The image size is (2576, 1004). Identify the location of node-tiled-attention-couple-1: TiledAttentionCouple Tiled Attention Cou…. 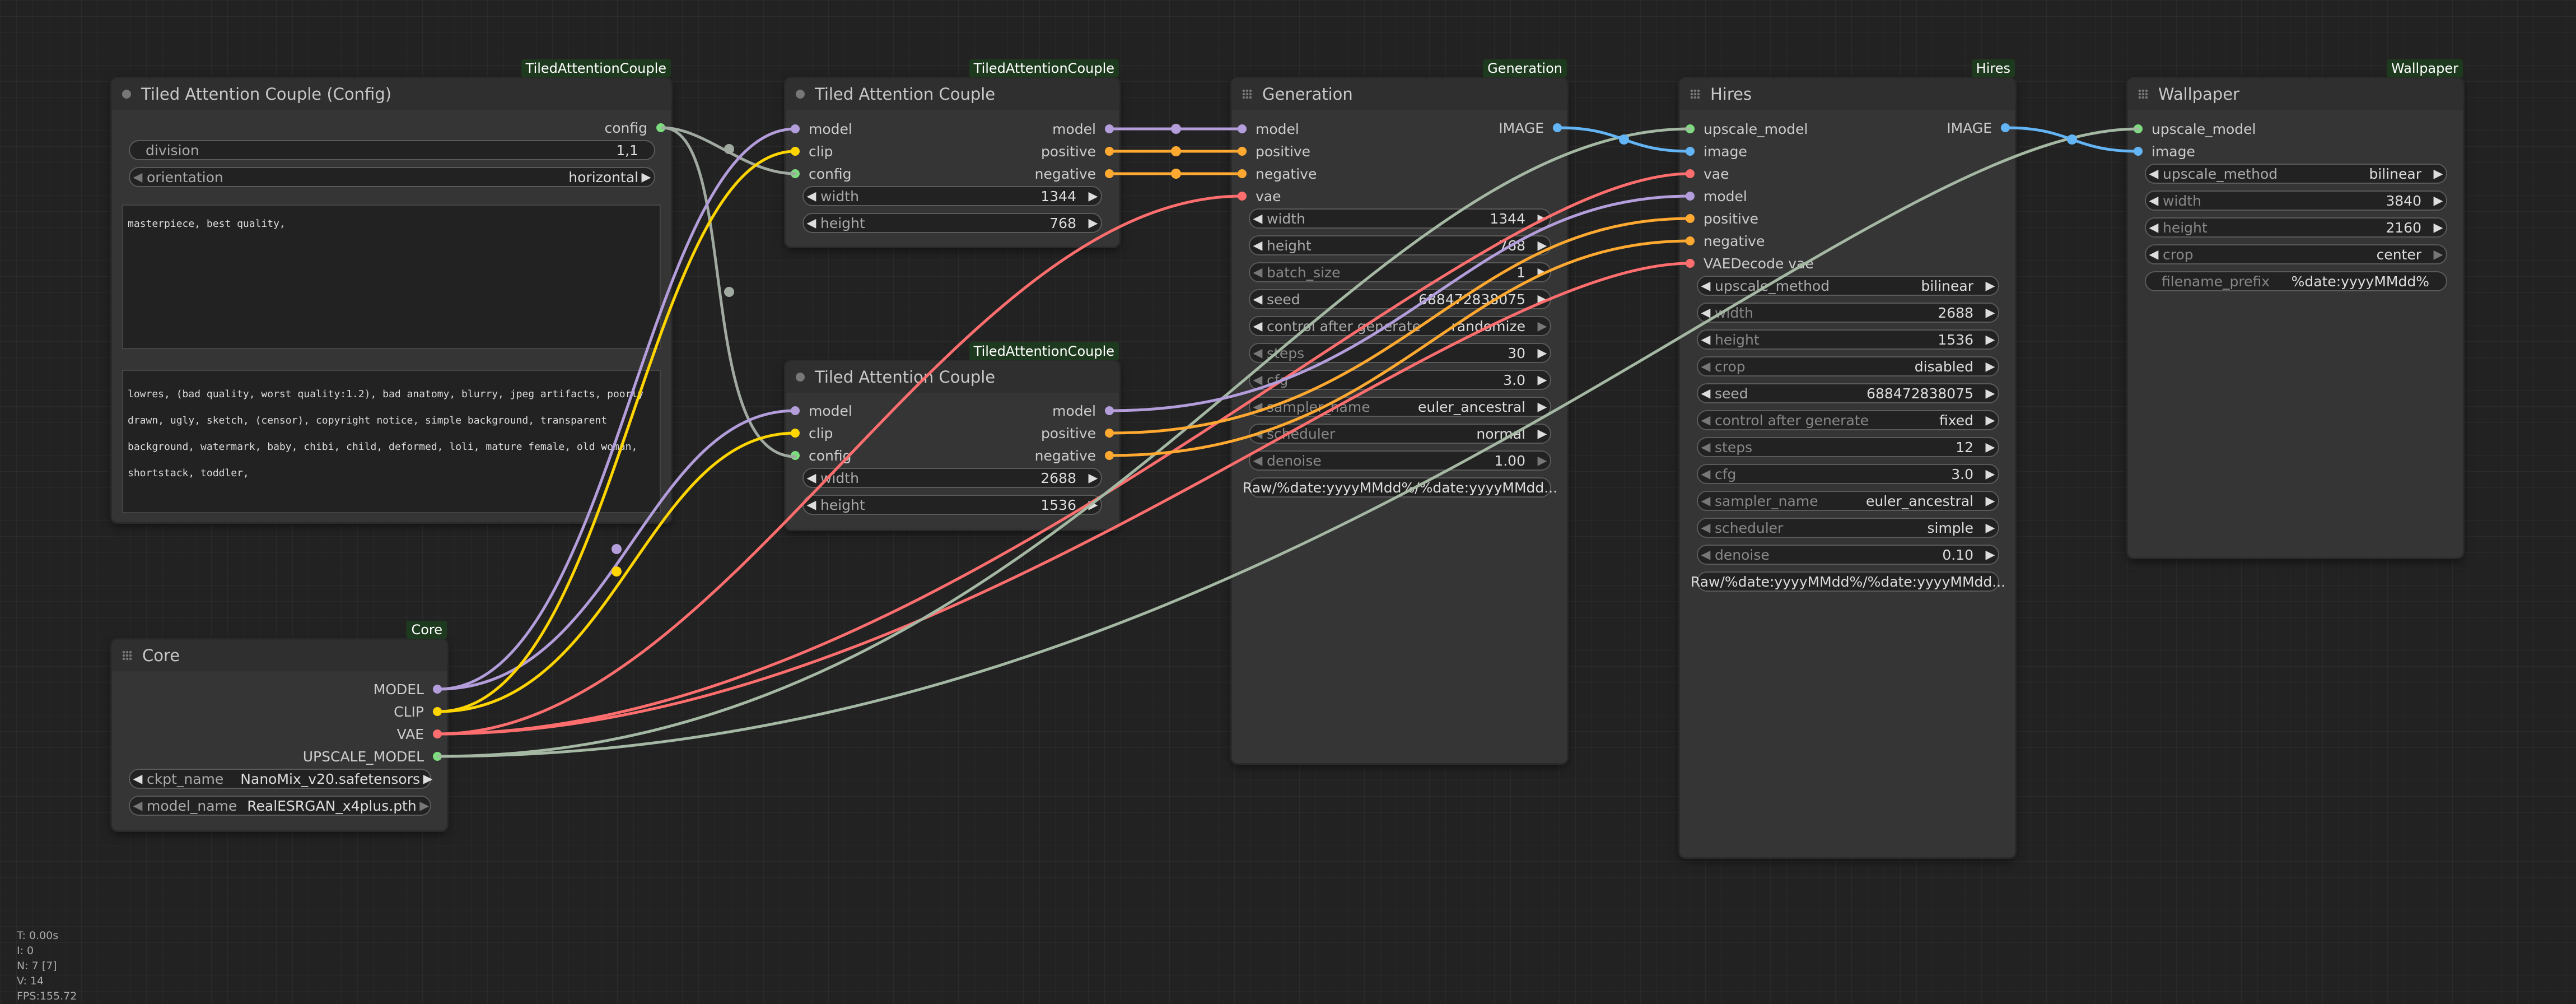
(953, 153).